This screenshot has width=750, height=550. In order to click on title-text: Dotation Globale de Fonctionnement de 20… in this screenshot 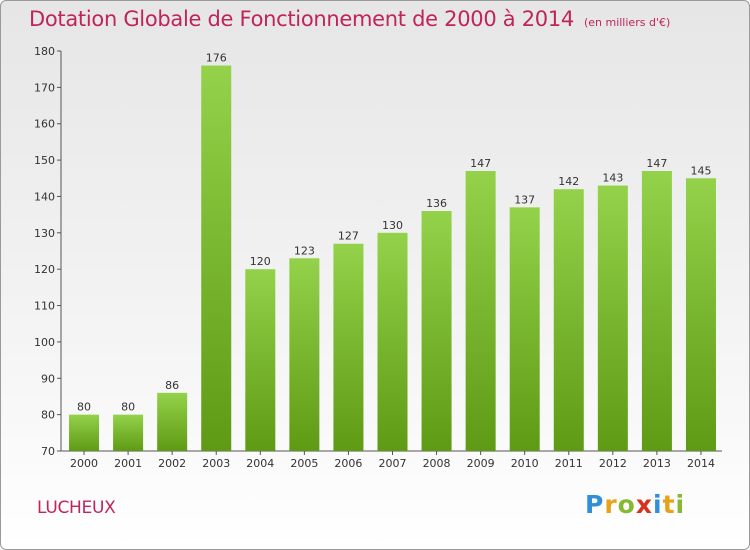, I will do `click(301, 19)`.